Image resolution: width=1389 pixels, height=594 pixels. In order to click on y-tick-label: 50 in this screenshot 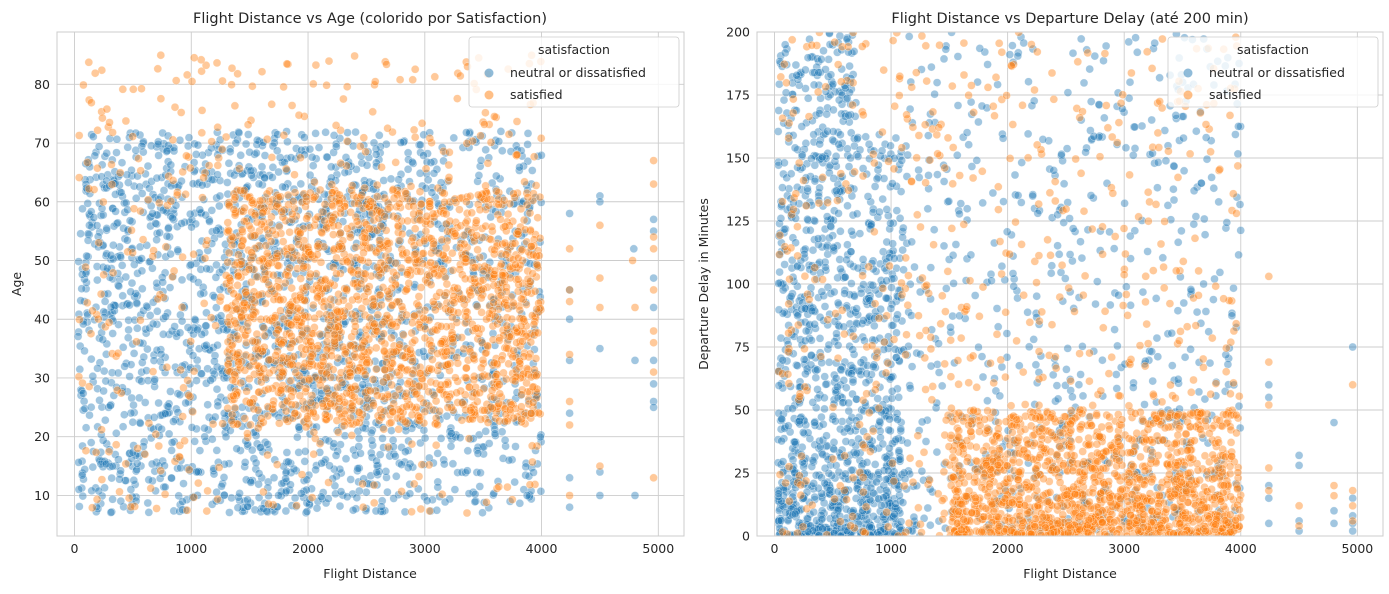, I will do `click(742, 410)`.